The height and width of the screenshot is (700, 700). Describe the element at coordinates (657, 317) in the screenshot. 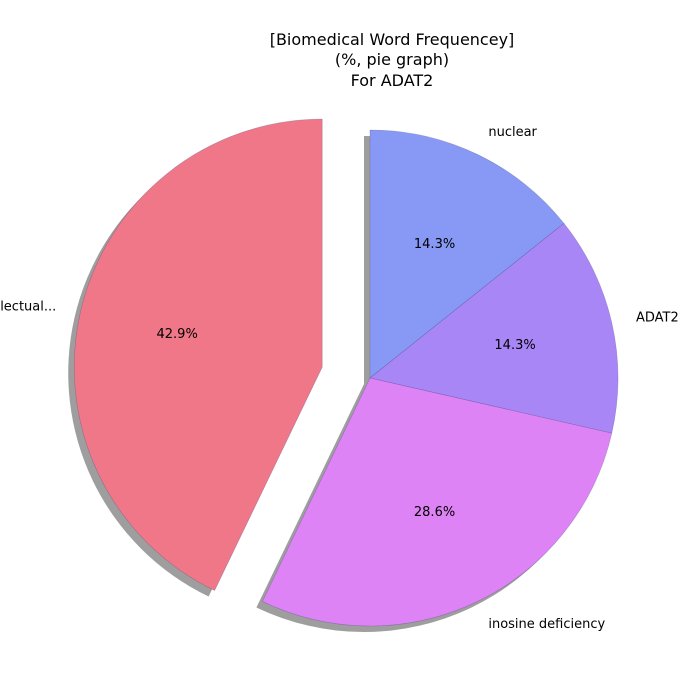

I see `slice-label-adat2: ADAT2` at that location.